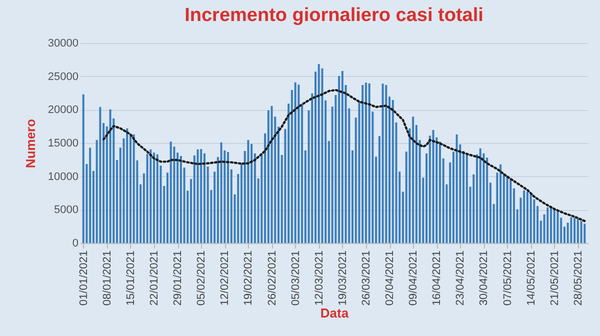  What do you see at coordinates (248, 278) in the screenshot?
I see `x-tick-label: 19/02/2021` at bounding box center [248, 278].